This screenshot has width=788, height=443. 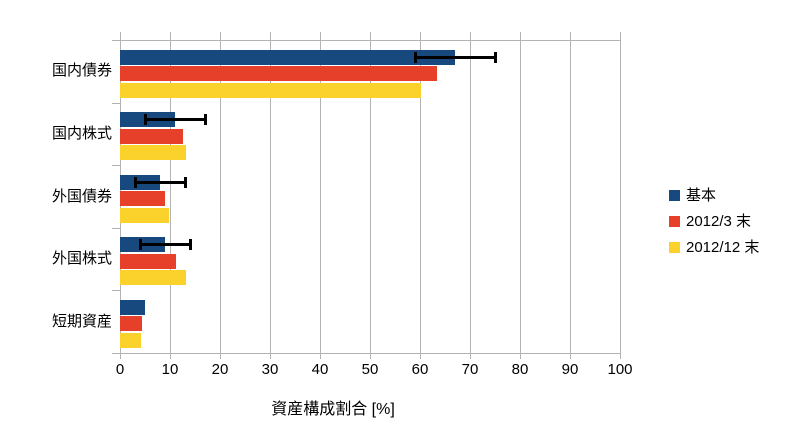 I want to click on legend: 基本 2012/3 末 2012/12 末, so click(x=714, y=221).